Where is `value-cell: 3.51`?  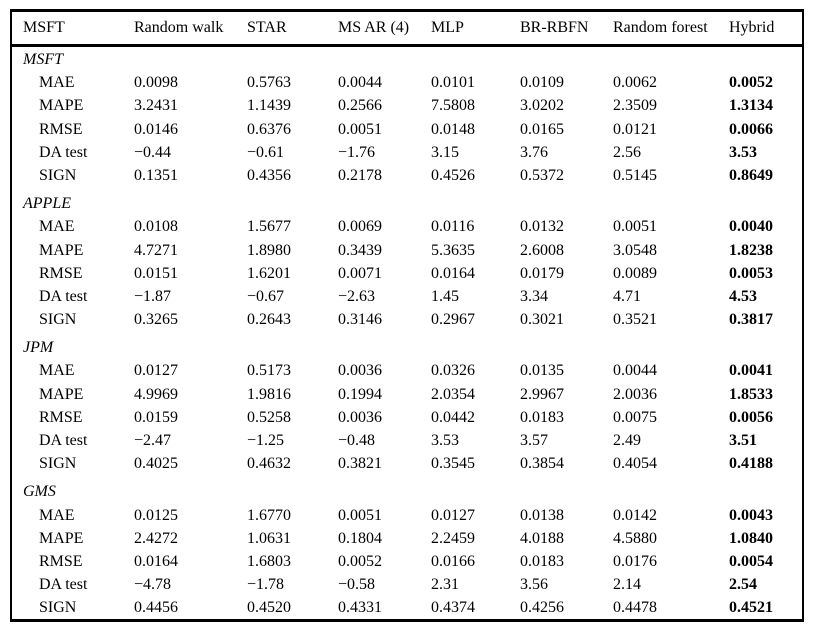 value-cell: 3.51 is located at coordinates (743, 440).